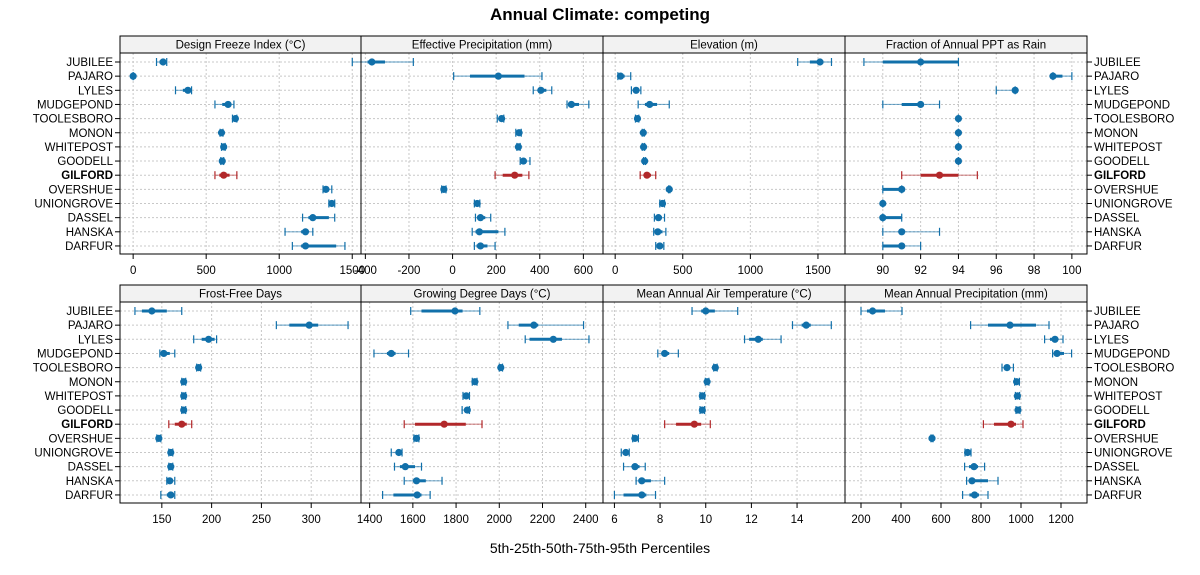 The height and width of the screenshot is (575, 1200). I want to click on row-label-left: WHITEPOST, so click(79, 397).